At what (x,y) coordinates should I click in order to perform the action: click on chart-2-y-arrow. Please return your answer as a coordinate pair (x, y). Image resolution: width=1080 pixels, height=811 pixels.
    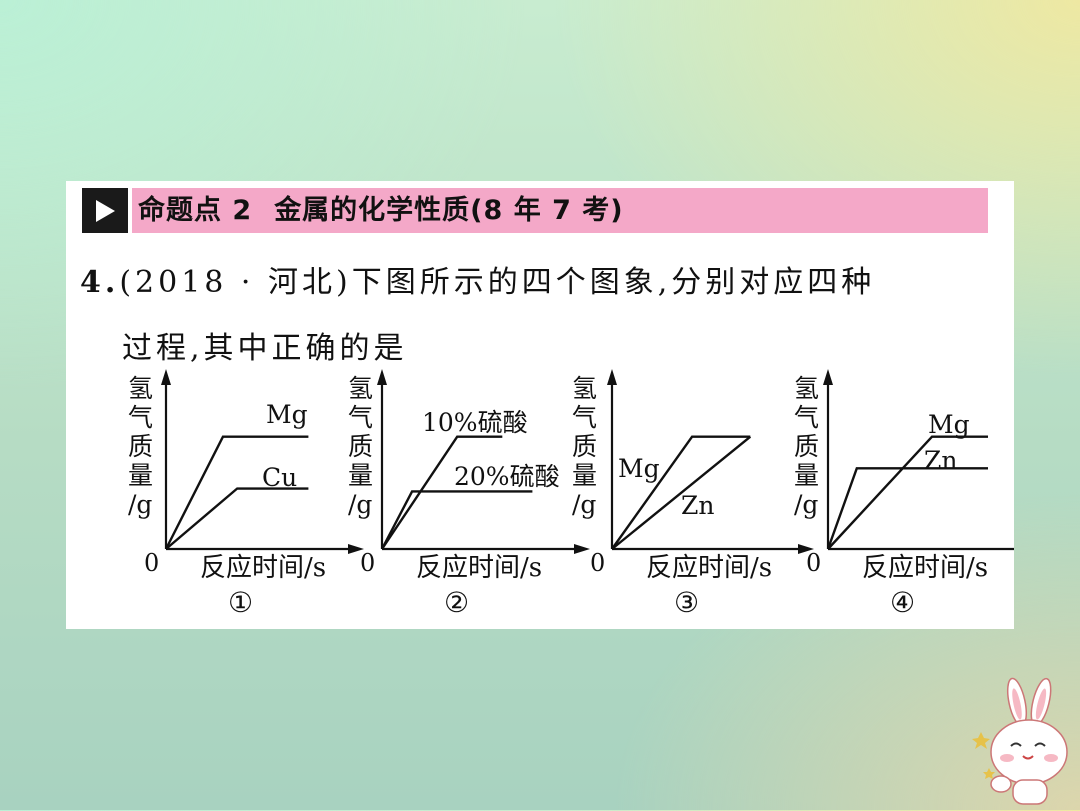
    Looking at the image, I should click on (382, 377).